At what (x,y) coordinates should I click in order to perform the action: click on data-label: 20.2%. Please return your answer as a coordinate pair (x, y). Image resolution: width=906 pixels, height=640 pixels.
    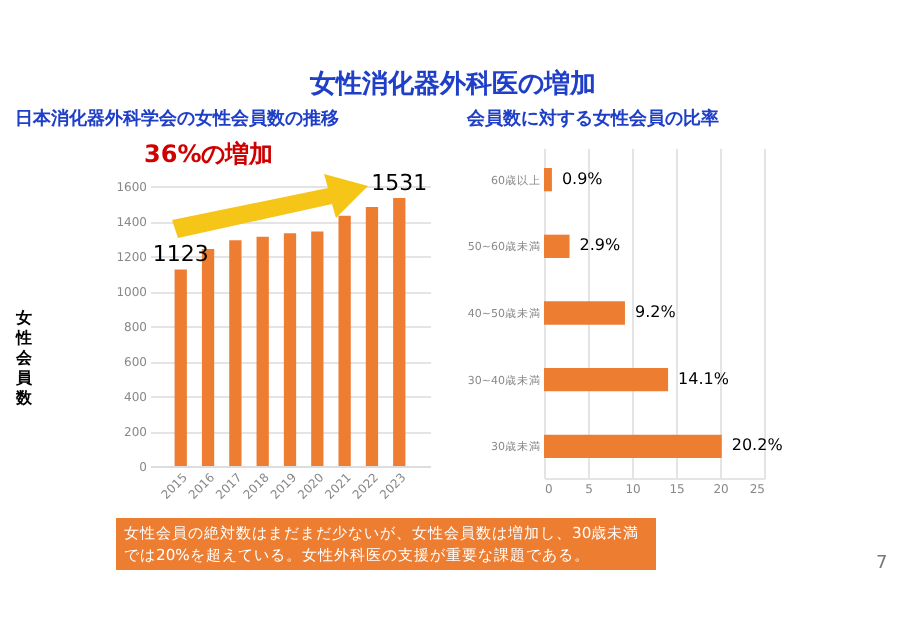
    Looking at the image, I should click on (757, 445).